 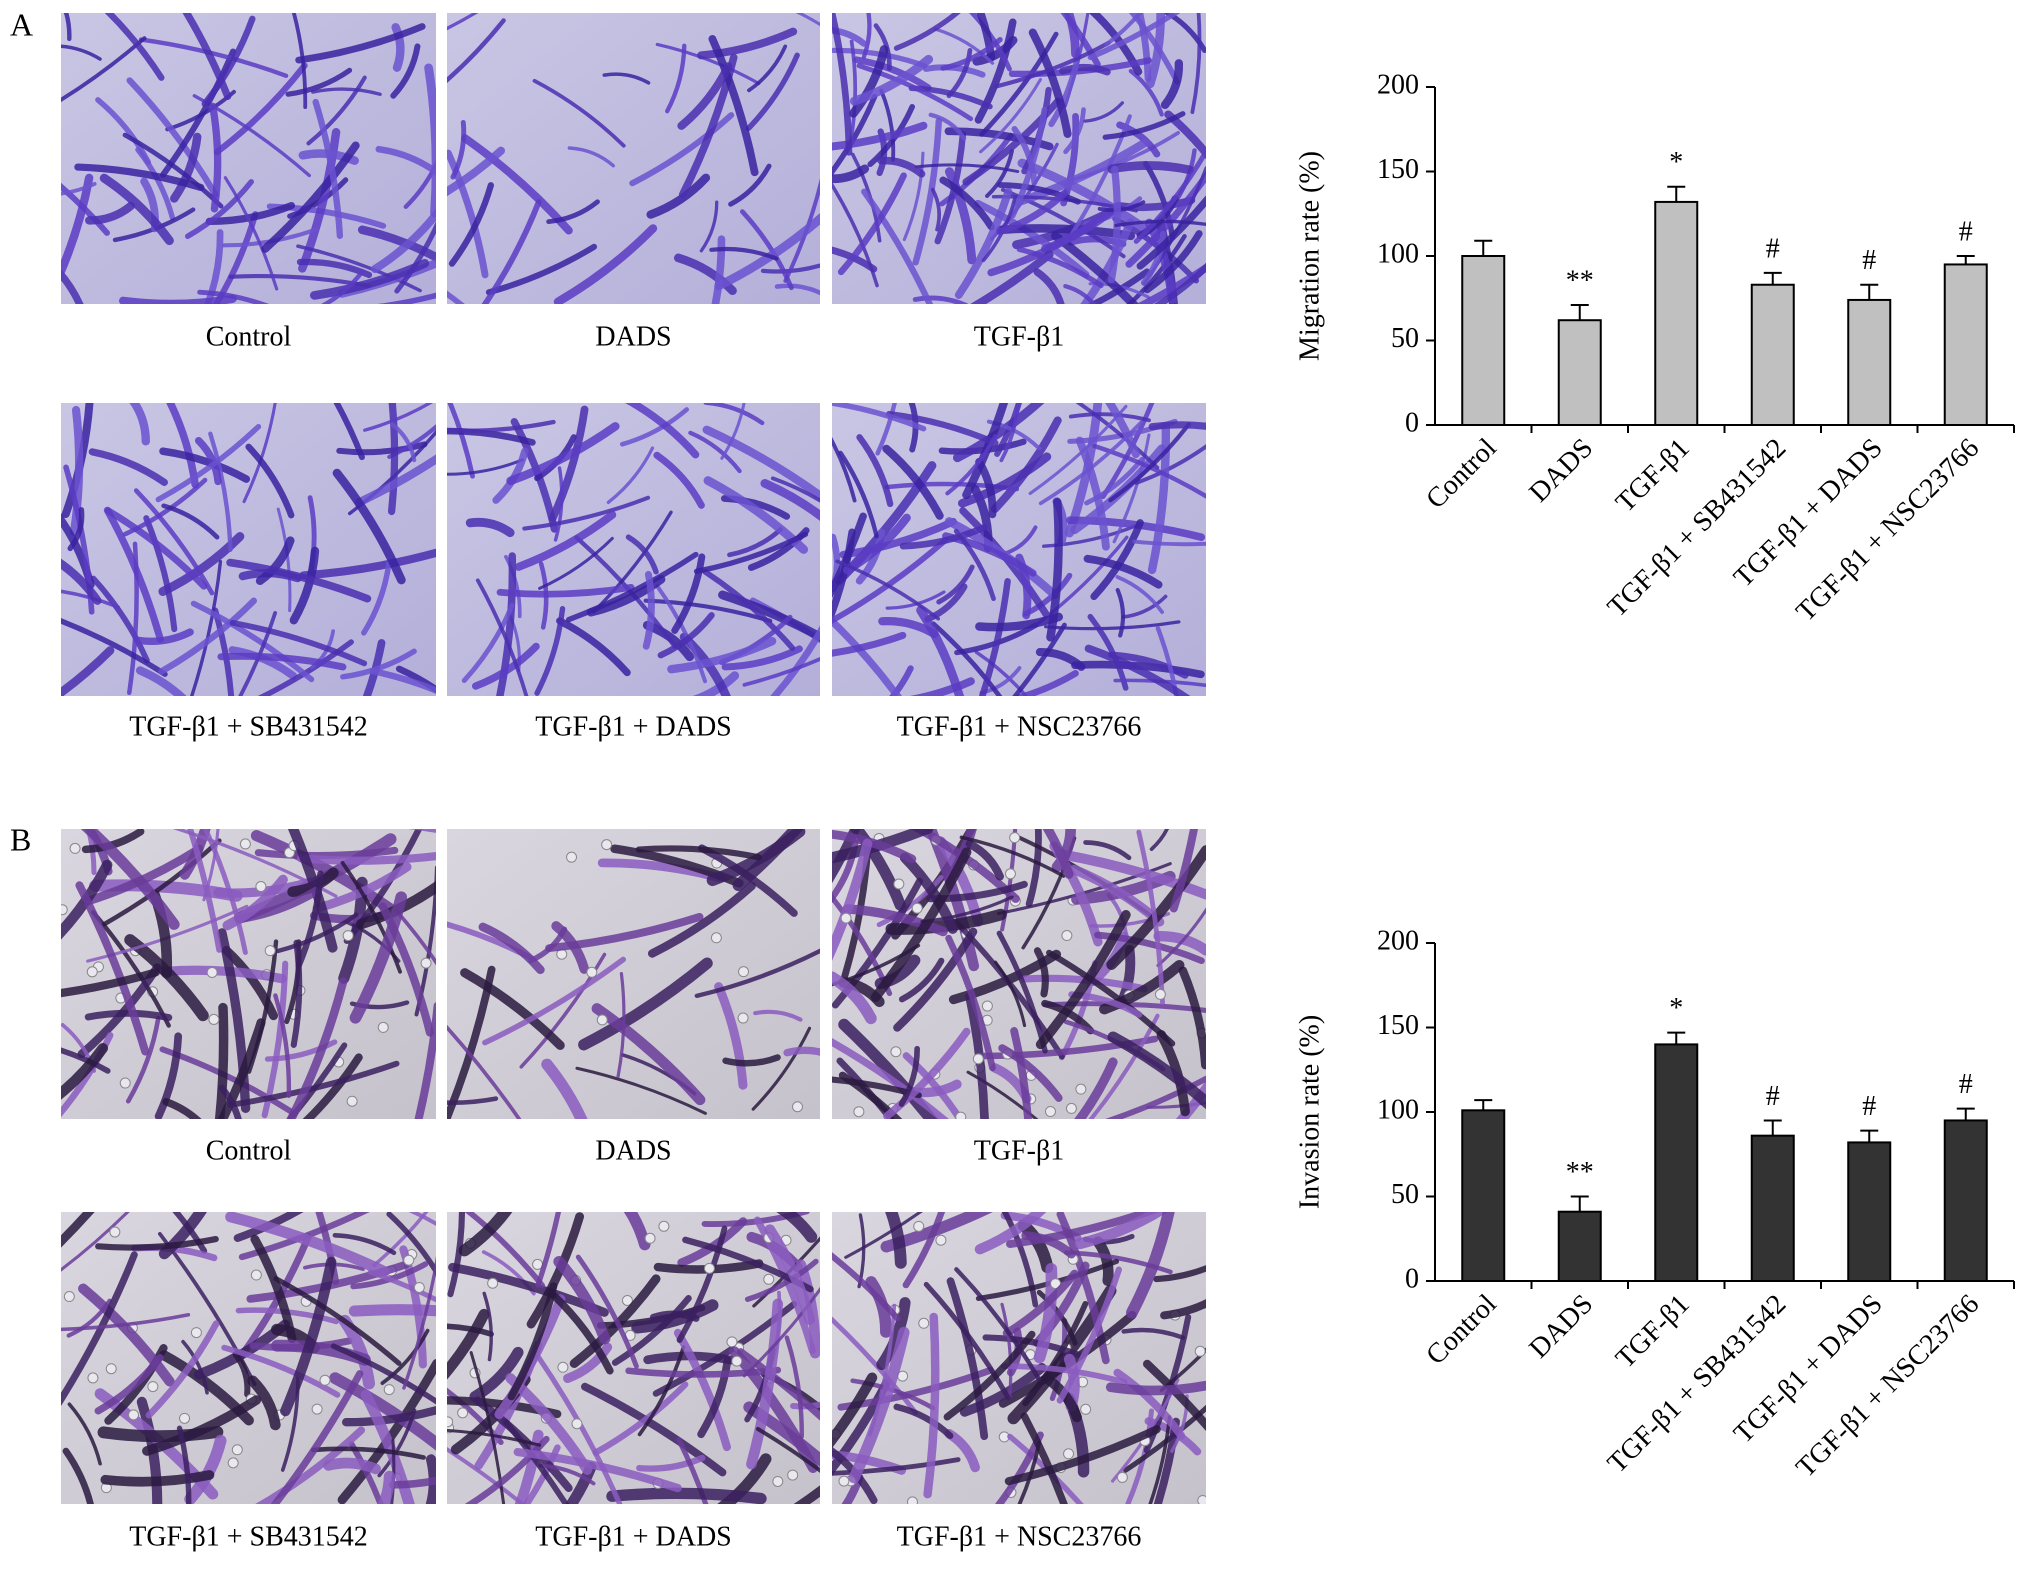 I want to click on micrograph, so click(x=633, y=1358).